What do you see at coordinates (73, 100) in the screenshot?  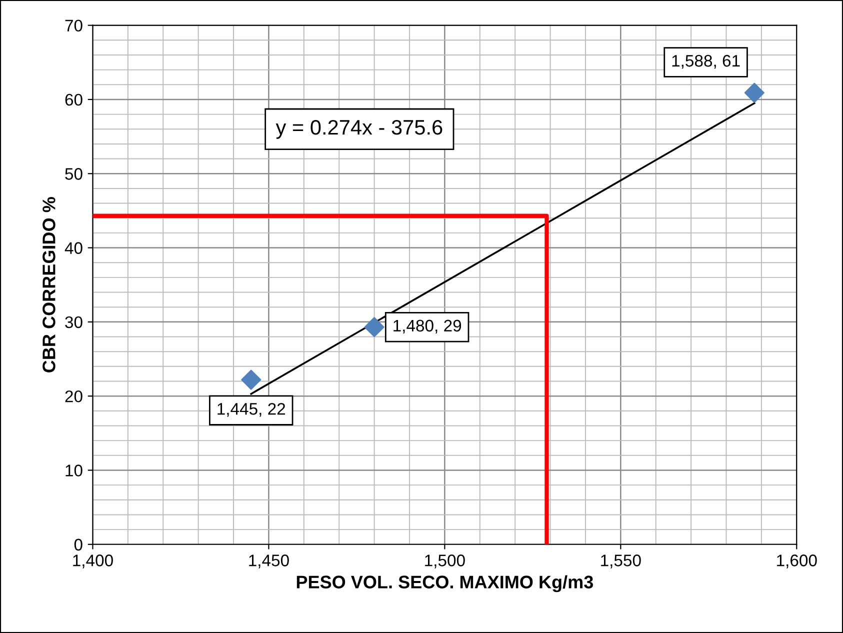 I see `y-tick-label: 60` at bounding box center [73, 100].